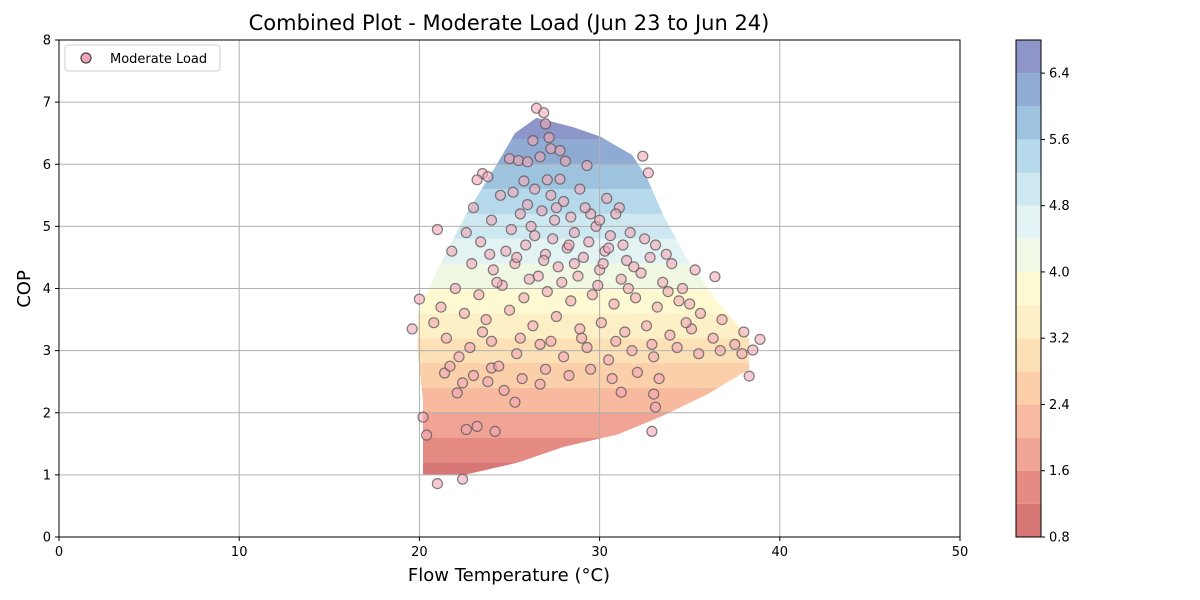  Describe the element at coordinates (511, 548) in the screenshot. I see `x-axis-ticks: 0 10 20 30 40 50` at that location.